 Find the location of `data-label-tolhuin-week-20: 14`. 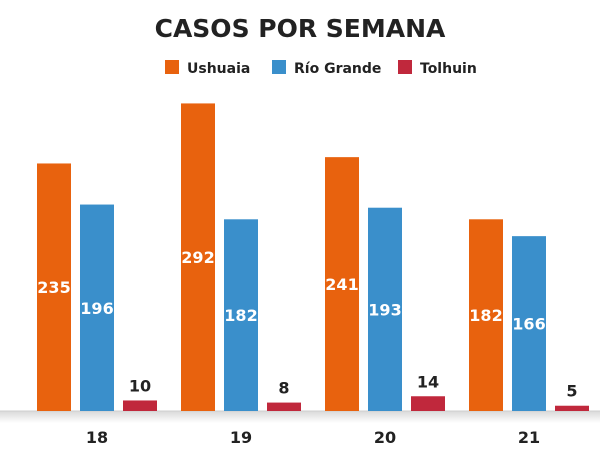

data-label-tolhuin-week-20: 14 is located at coordinates (428, 381).